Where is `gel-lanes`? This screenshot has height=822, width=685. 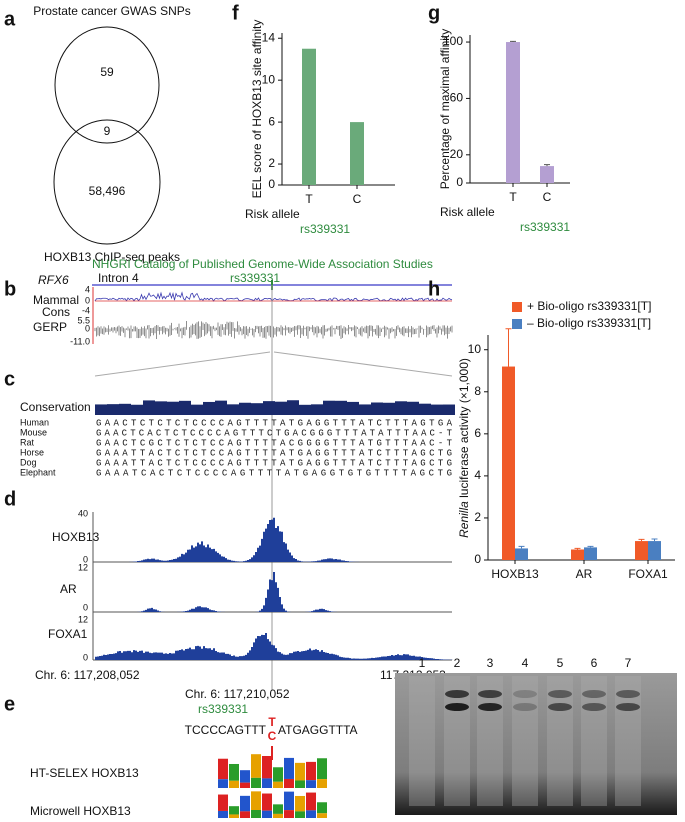
gel-lanes is located at coordinates (525, 741).